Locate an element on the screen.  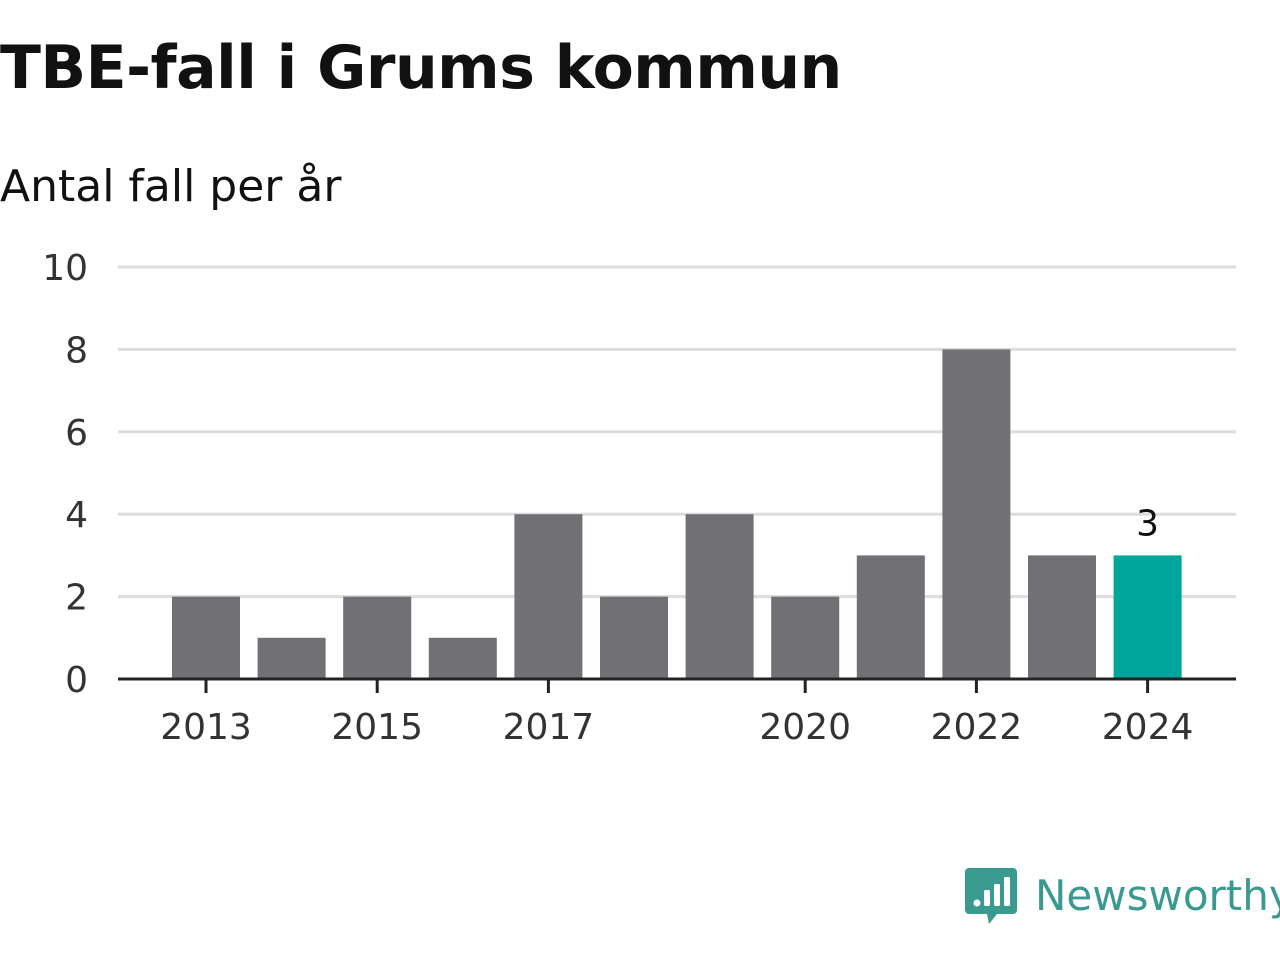
y-tick-label-6: 6 is located at coordinates (76, 433).